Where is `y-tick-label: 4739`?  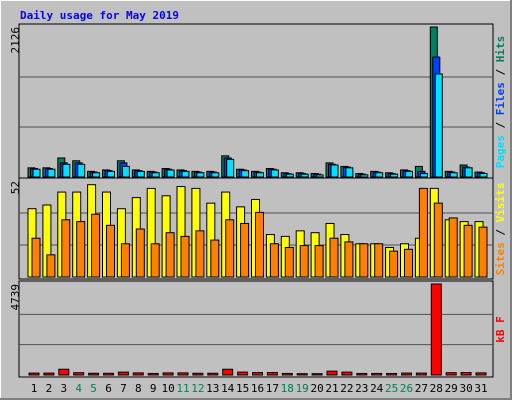 y-tick-label: 4739 is located at coordinates (15, 297).